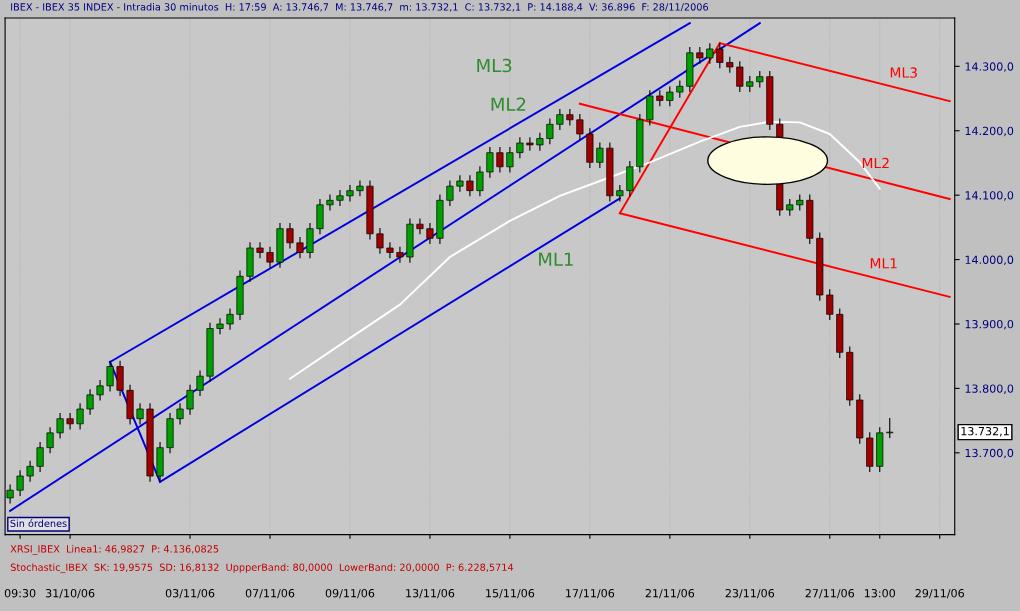  What do you see at coordinates (190, 593) in the screenshot?
I see `x-tick-label: 03/11/06` at bounding box center [190, 593].